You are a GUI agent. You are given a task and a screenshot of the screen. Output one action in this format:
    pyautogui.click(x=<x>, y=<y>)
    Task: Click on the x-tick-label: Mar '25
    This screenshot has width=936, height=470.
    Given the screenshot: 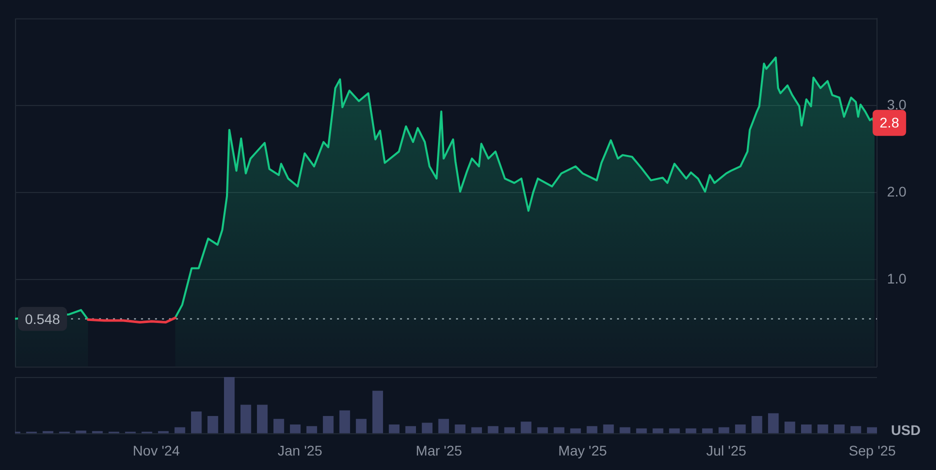 What is the action you would take?
    pyautogui.click(x=439, y=450)
    